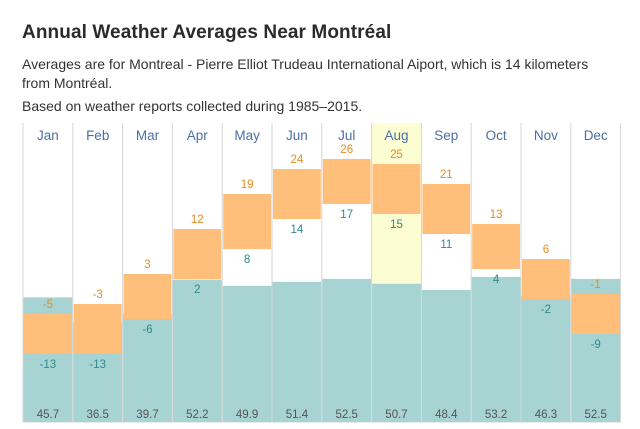  Describe the element at coordinates (346, 150) in the screenshot. I see `high-temp-label-jul: 26` at that location.